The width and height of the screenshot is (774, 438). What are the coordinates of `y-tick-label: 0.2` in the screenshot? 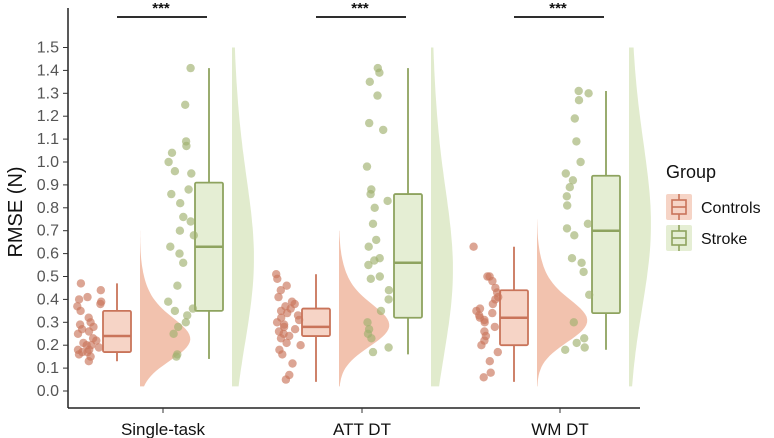 It's located at (48, 345).